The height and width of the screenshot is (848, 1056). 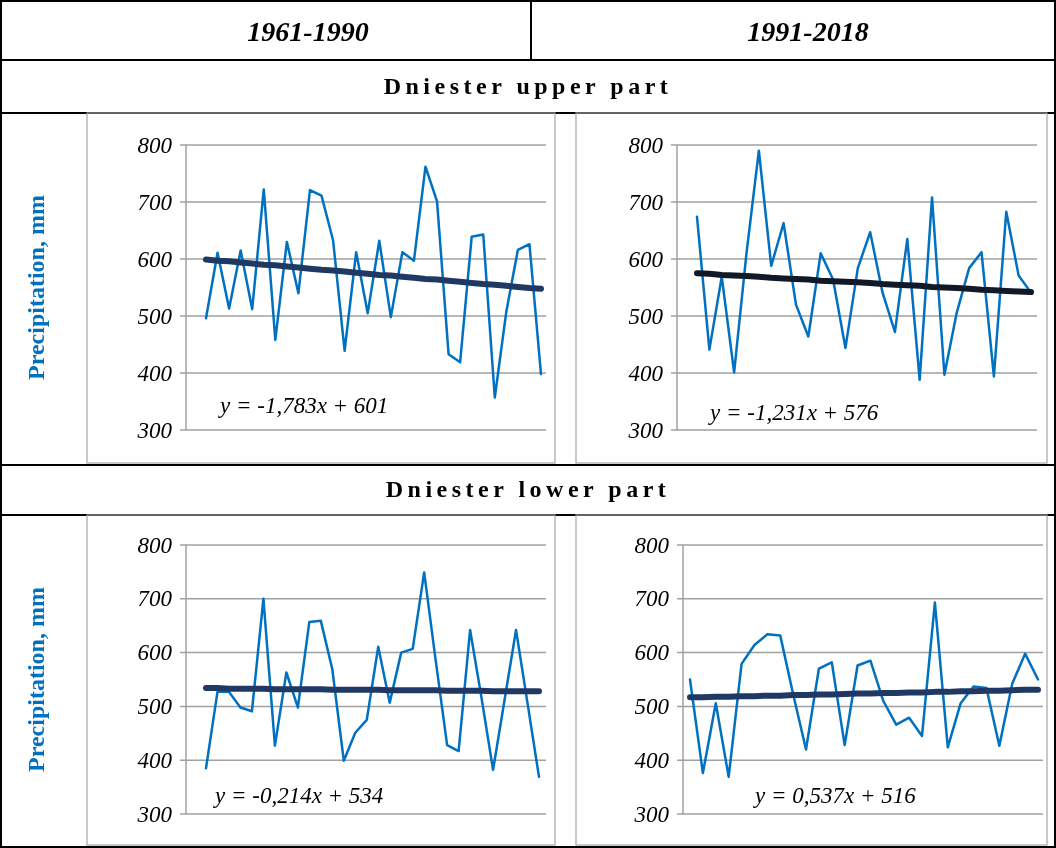 What do you see at coordinates (308, 32) in the screenshot?
I see `chart-title: 1961-1990` at bounding box center [308, 32].